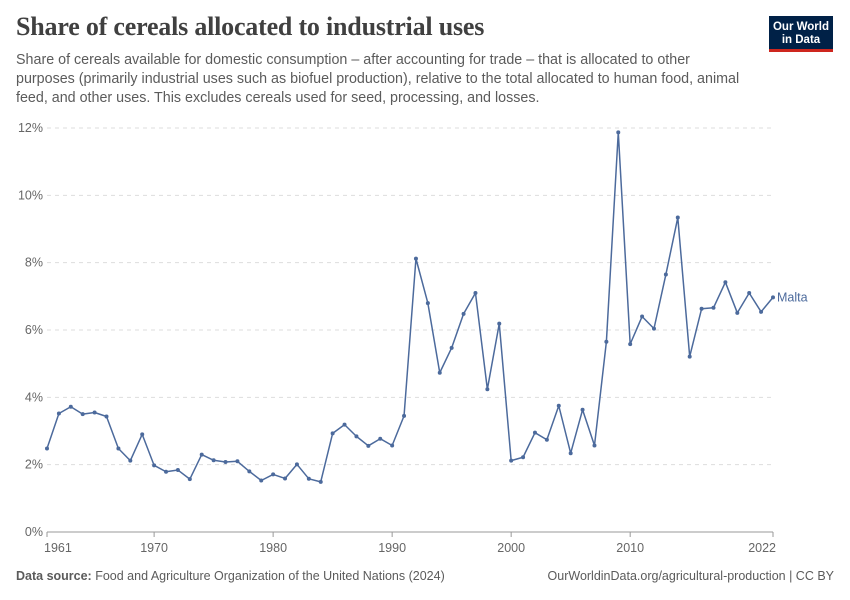 This screenshot has height=600, width=850. What do you see at coordinates (392, 548) in the screenshot?
I see `x-tick-label: 1990` at bounding box center [392, 548].